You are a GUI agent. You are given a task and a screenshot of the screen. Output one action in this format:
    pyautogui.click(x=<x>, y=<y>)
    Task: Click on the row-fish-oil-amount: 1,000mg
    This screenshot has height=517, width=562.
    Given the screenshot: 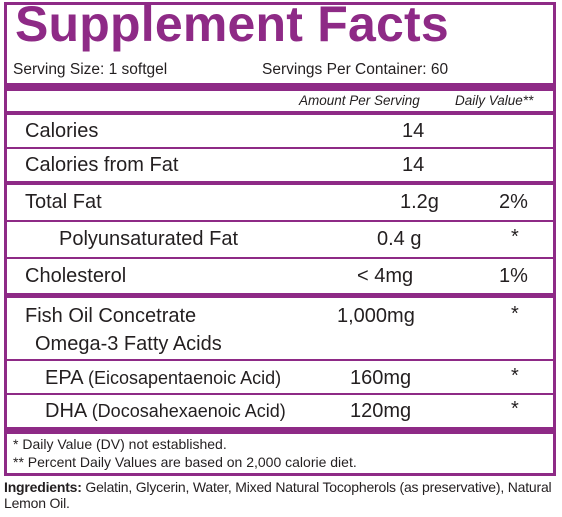 What is the action you would take?
    pyautogui.click(x=376, y=316)
    